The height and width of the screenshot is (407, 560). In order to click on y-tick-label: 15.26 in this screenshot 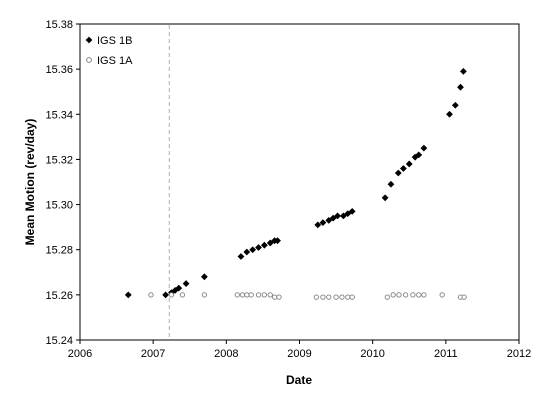, I will do `click(59, 296)`.